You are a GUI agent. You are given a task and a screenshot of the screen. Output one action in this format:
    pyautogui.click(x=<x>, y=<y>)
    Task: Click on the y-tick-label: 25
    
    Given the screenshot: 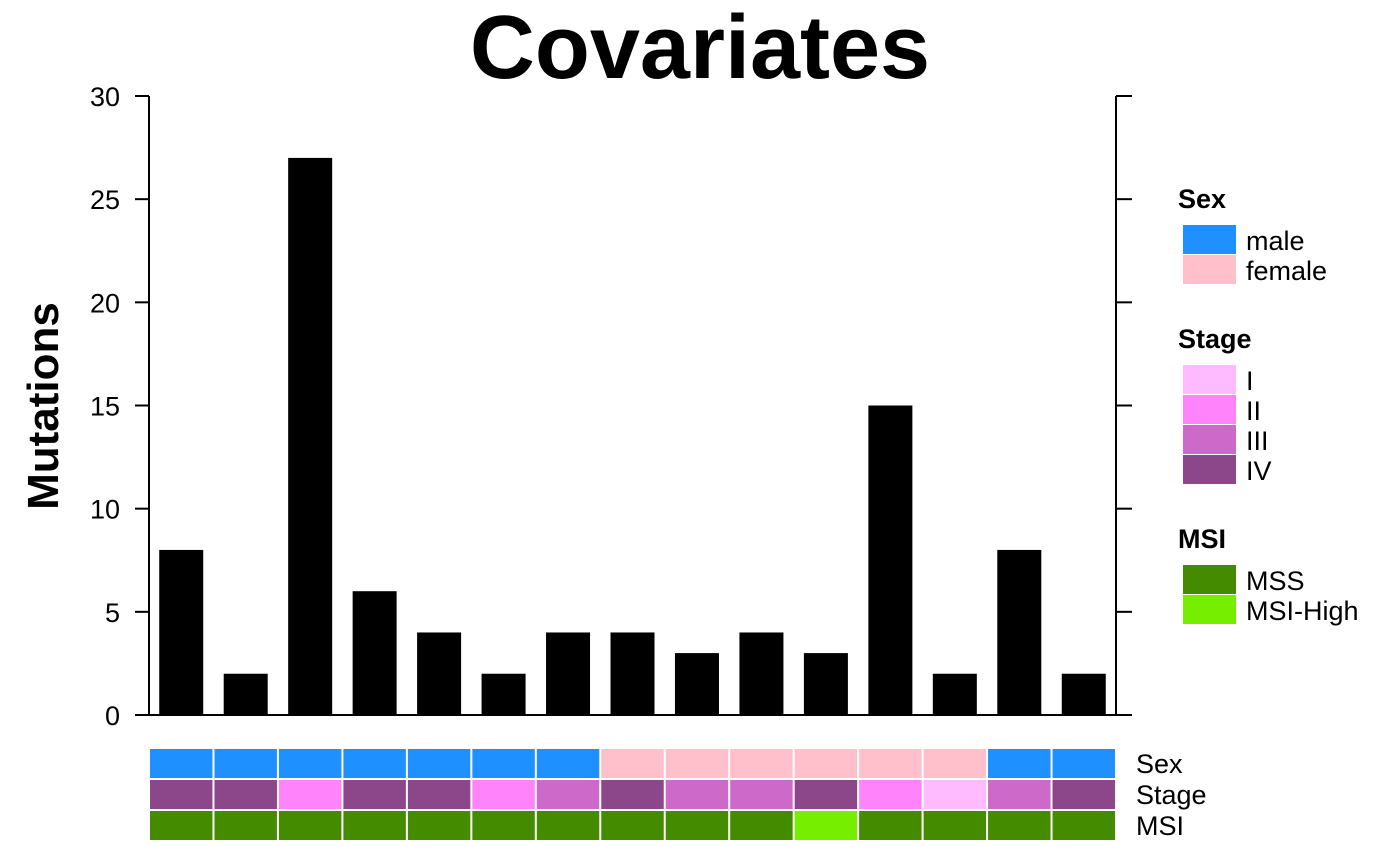 What is the action you would take?
    pyautogui.click(x=105, y=200)
    